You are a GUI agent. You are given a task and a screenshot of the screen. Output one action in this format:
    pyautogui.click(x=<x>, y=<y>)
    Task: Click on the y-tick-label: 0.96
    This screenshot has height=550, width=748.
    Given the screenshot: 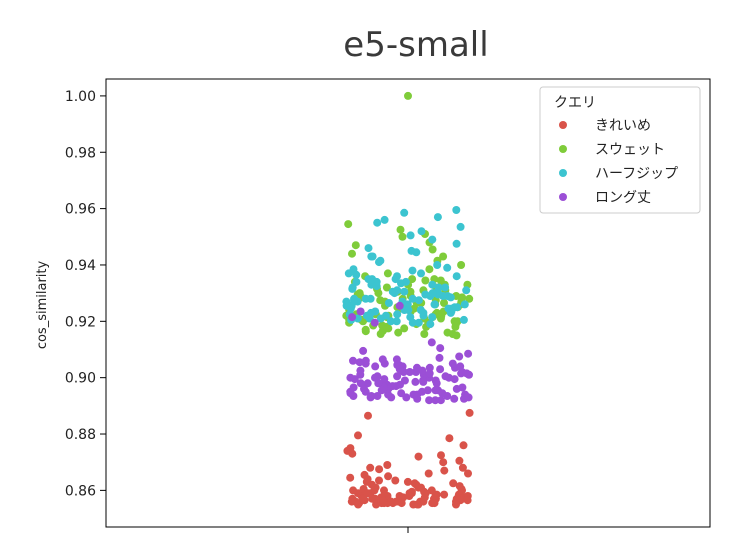 What is the action you would take?
    pyautogui.click(x=80, y=210)
    